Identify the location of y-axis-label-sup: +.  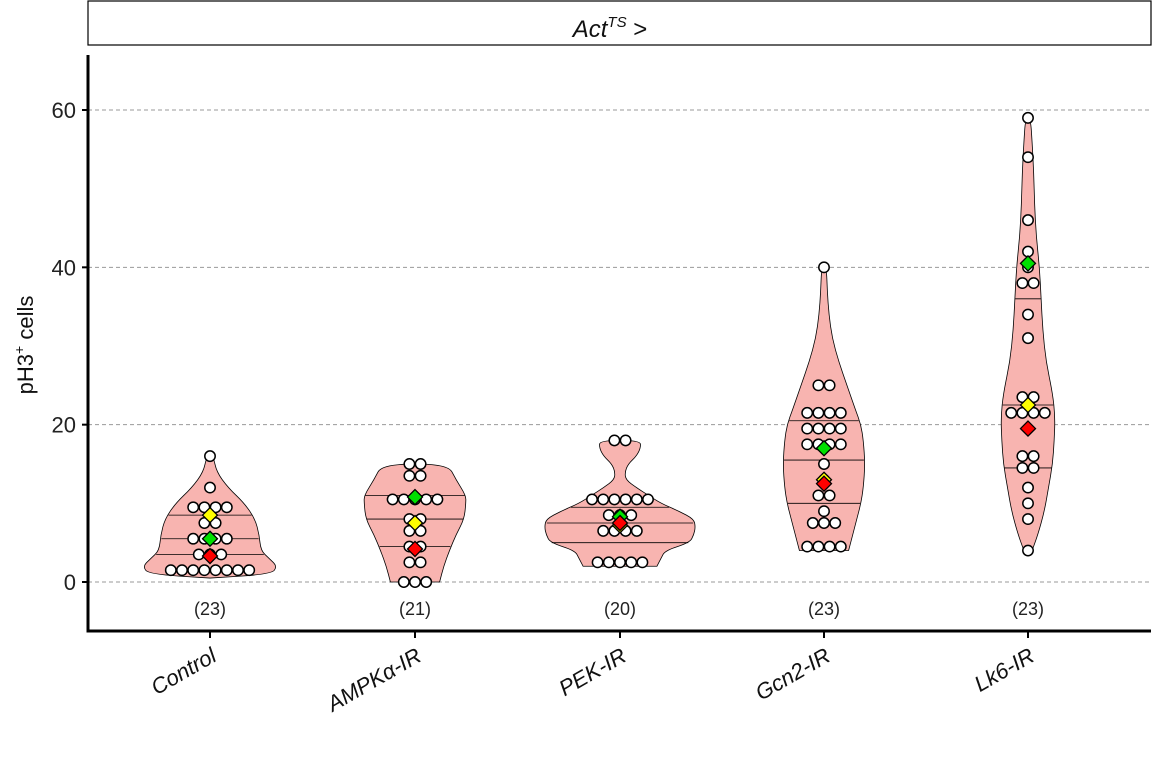
(19, 350).